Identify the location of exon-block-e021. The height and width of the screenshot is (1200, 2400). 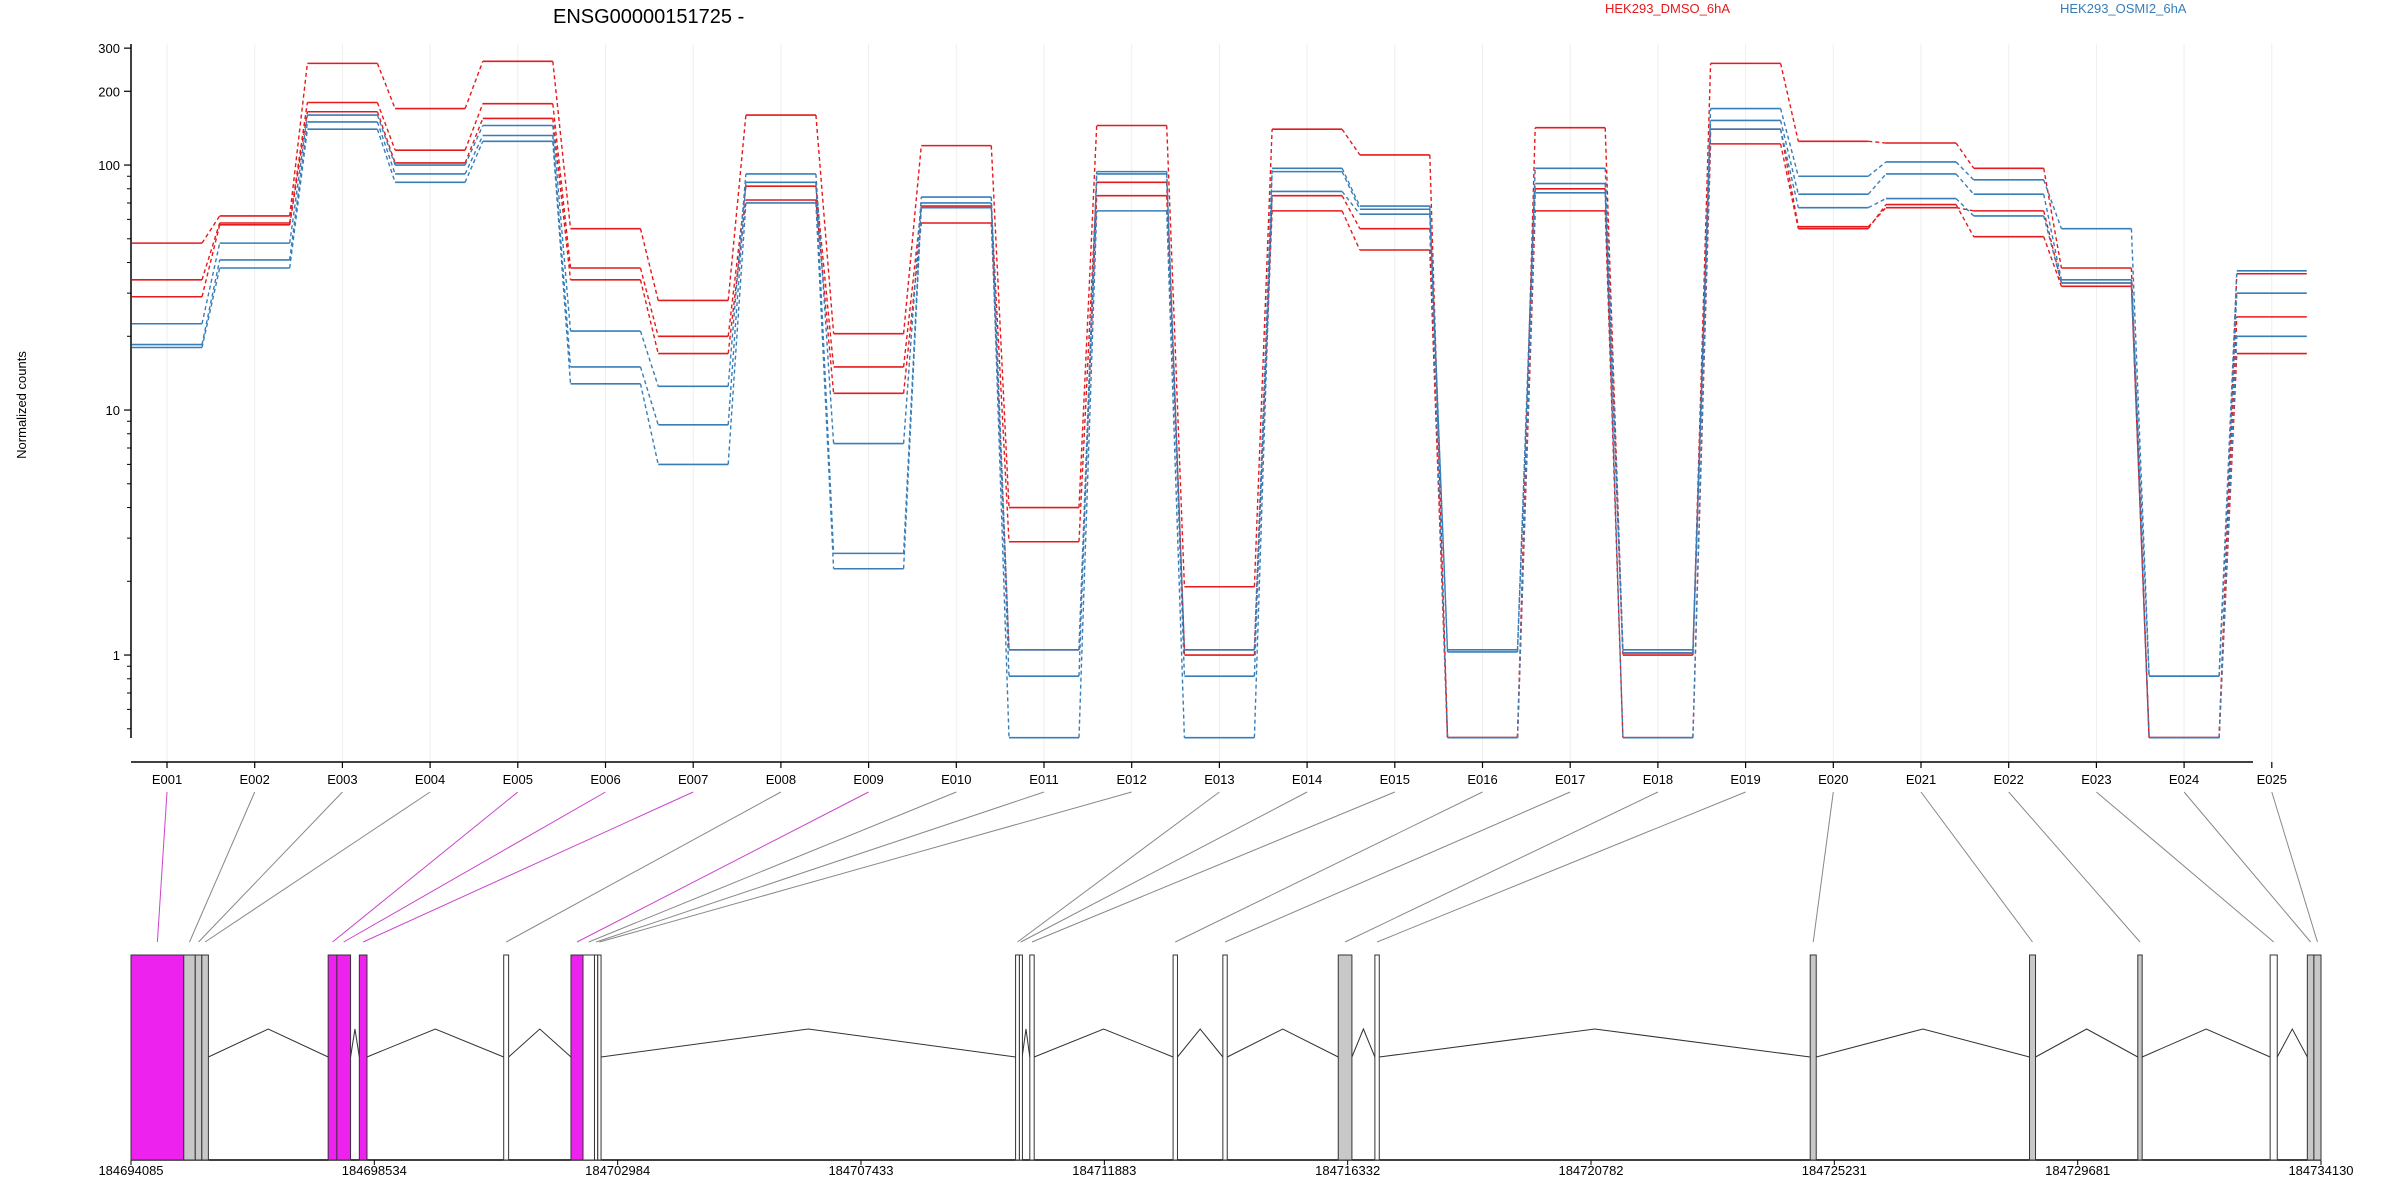
(2033, 1057).